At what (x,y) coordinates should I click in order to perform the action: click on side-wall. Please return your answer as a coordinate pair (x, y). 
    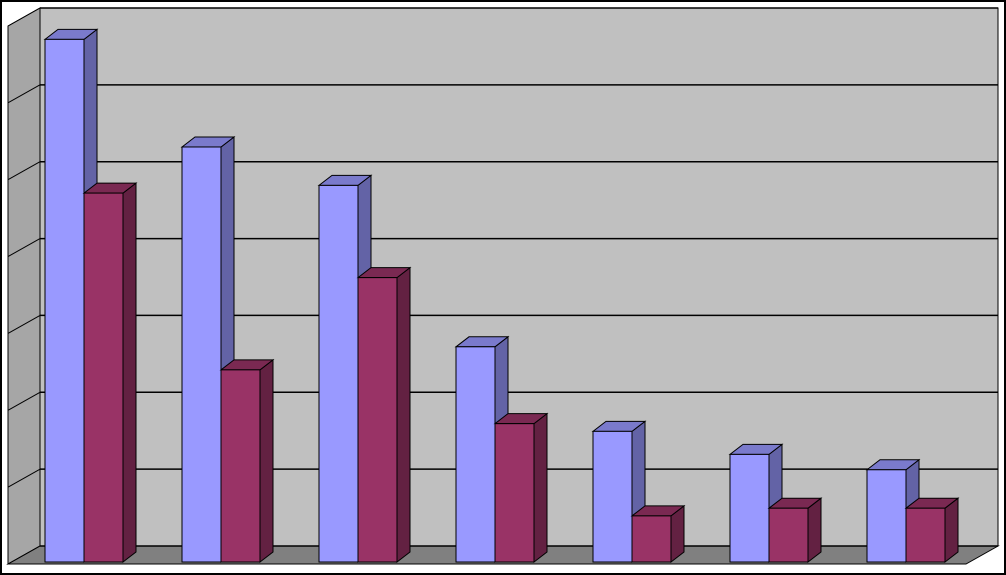
    Looking at the image, I should click on (24, 286).